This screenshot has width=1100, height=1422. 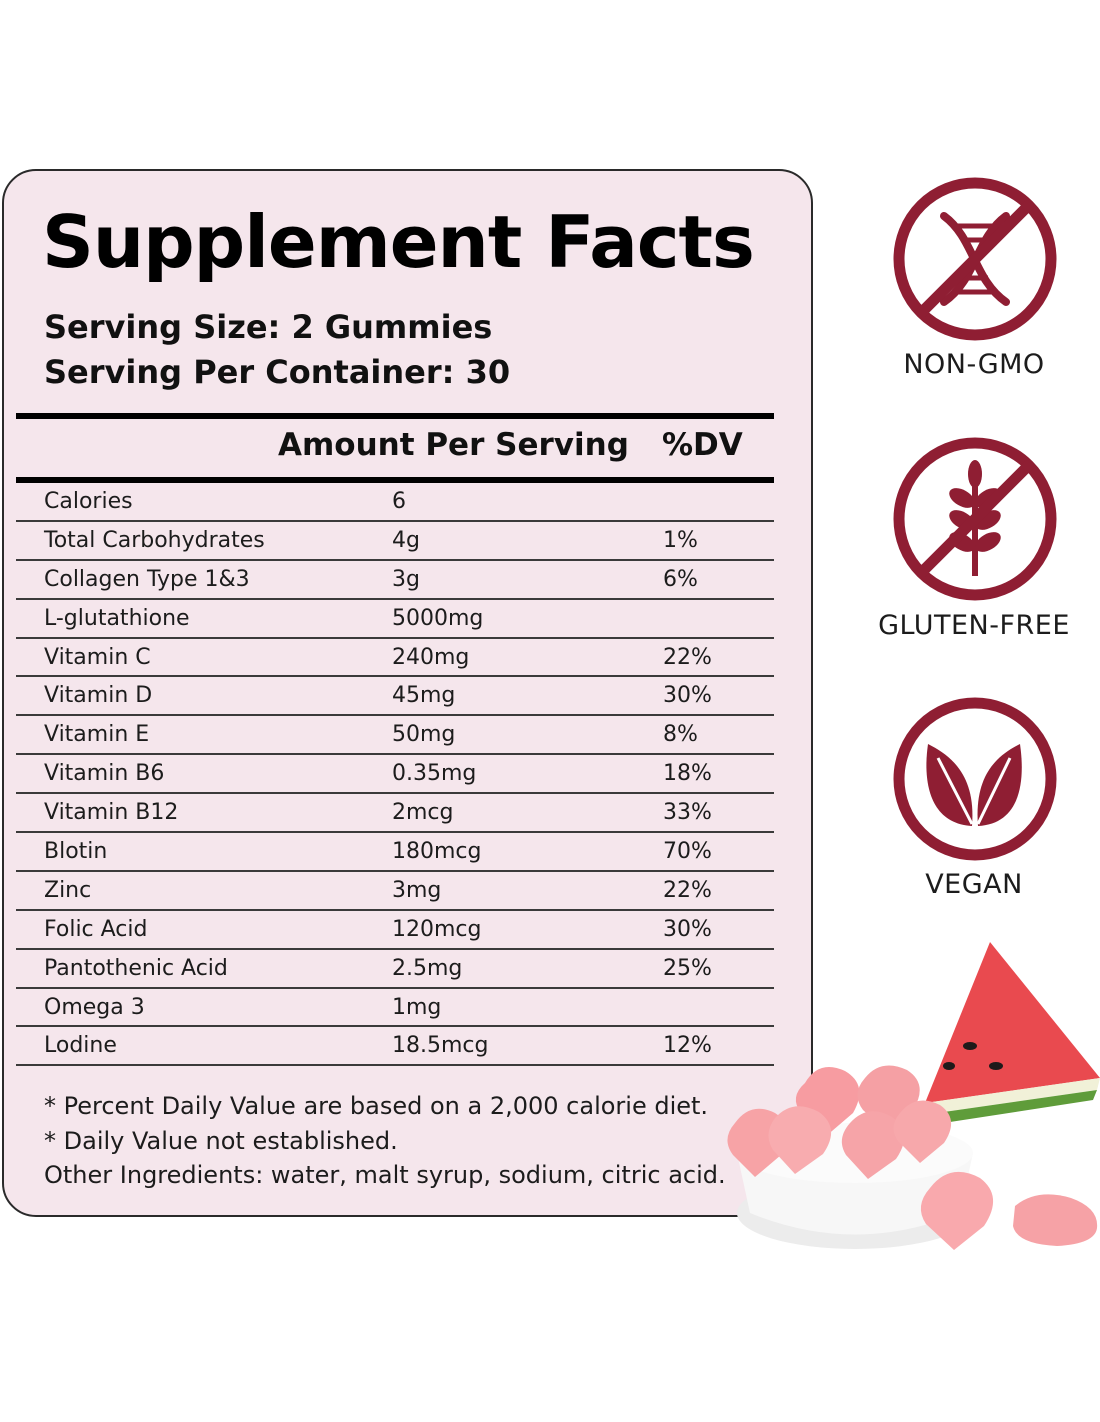 I want to click on table-row: Collagen Type 1&3 3g 6%, so click(x=395, y=580).